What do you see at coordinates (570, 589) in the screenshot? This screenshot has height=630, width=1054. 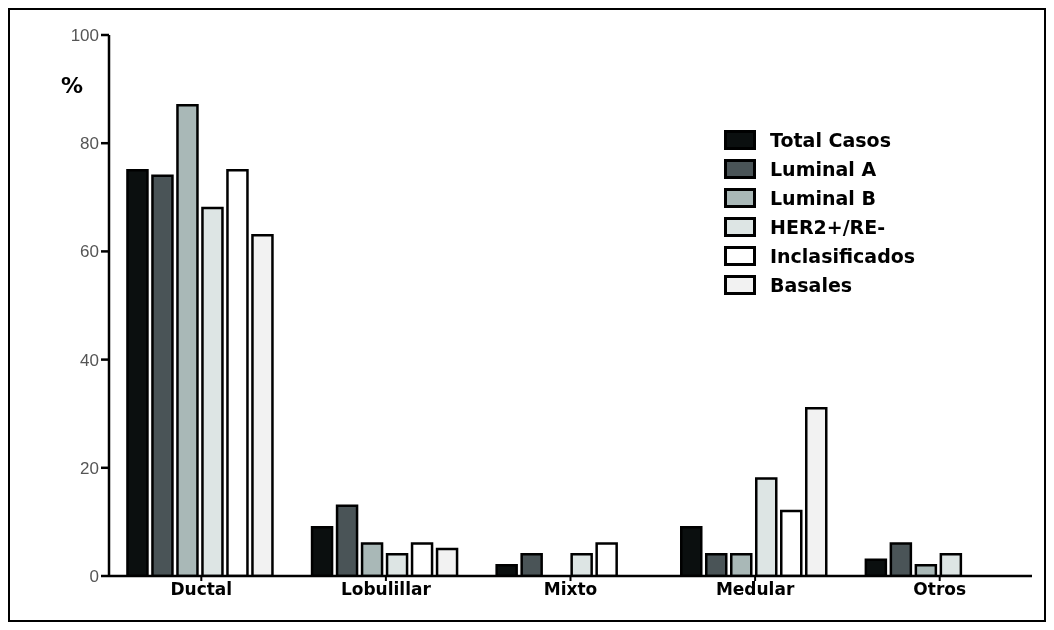 I see `x-tick-label: Mixto` at bounding box center [570, 589].